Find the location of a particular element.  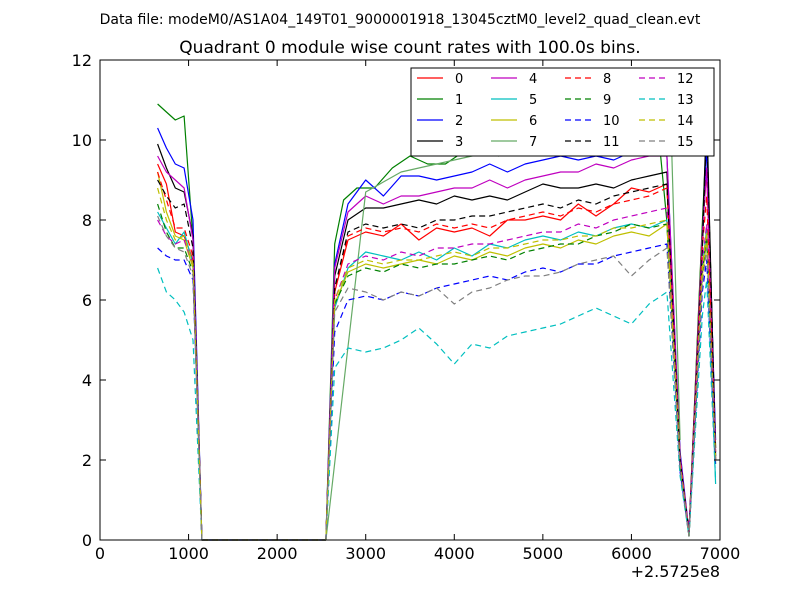

legend-label-6: 6 is located at coordinates (533, 121).